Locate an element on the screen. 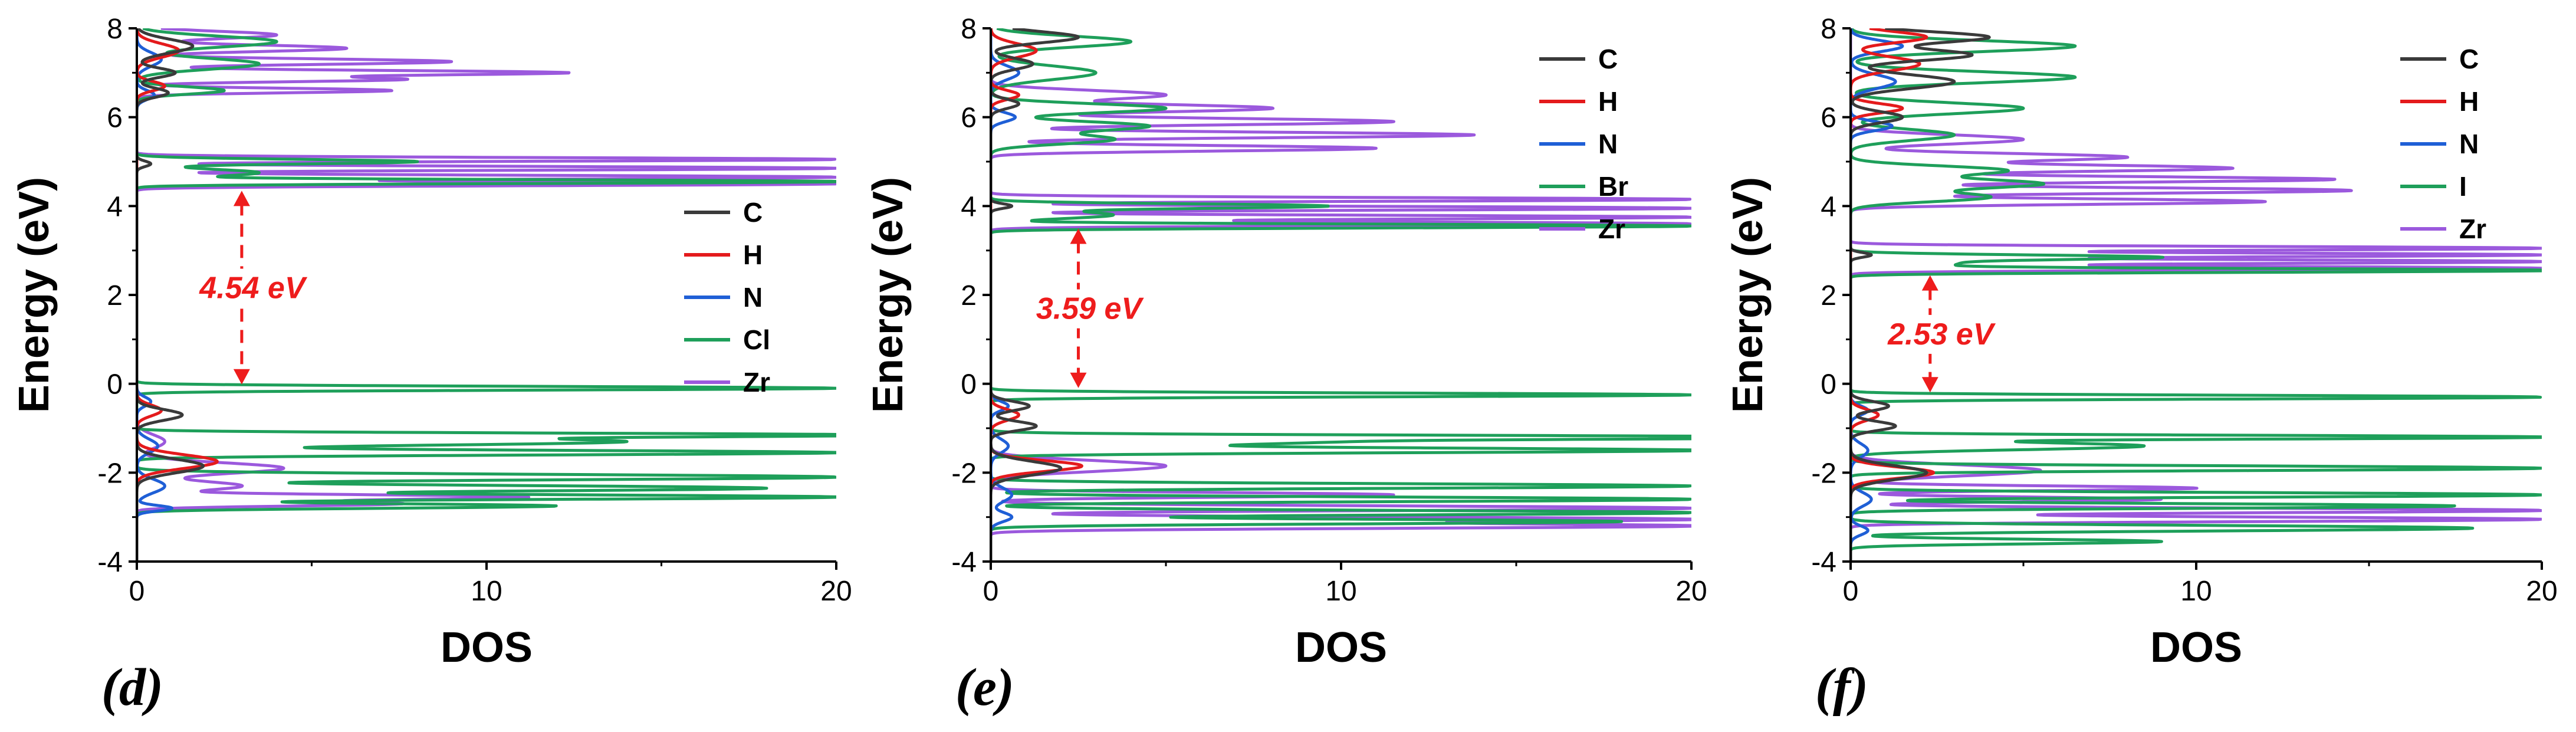  legend-label-I: I is located at coordinates (2463, 186).